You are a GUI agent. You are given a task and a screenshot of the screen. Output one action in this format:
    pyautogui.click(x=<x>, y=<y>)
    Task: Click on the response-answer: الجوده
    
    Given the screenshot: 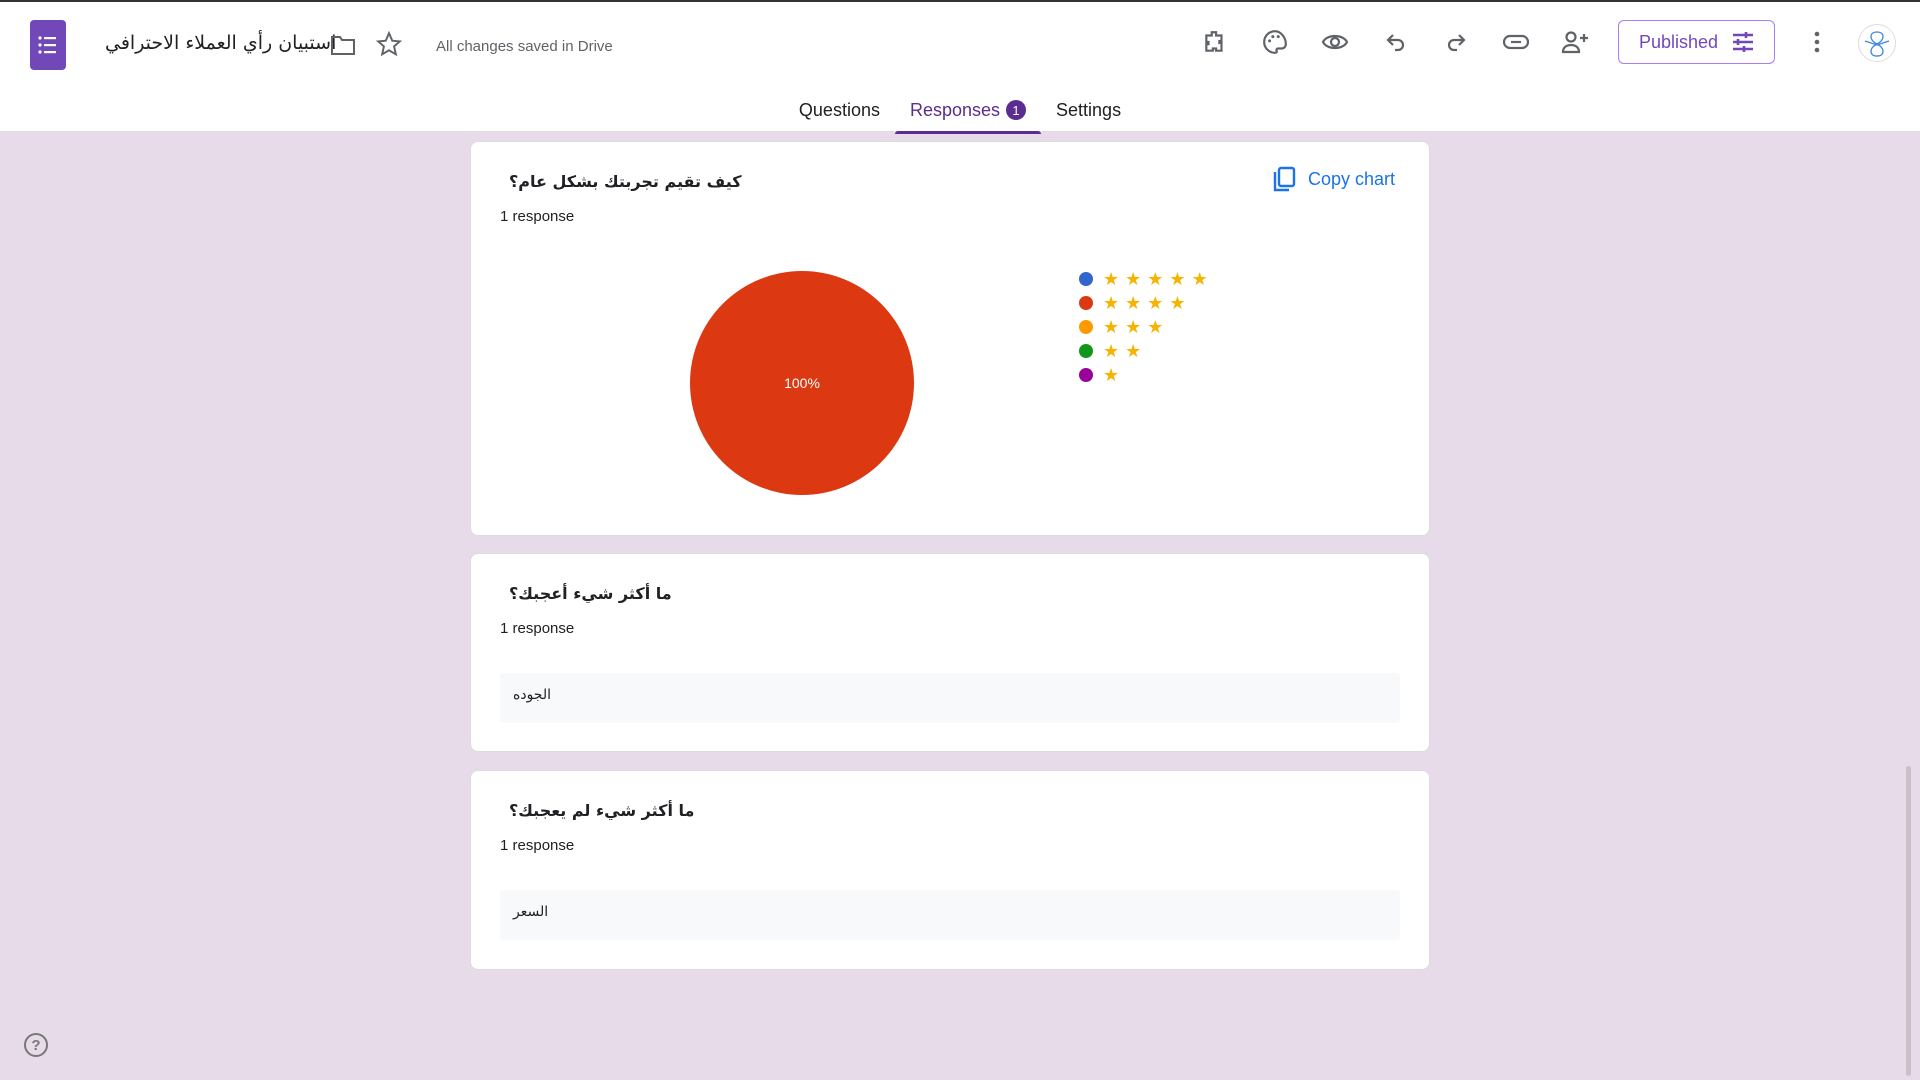 What is the action you would take?
    pyautogui.click(x=950, y=698)
    